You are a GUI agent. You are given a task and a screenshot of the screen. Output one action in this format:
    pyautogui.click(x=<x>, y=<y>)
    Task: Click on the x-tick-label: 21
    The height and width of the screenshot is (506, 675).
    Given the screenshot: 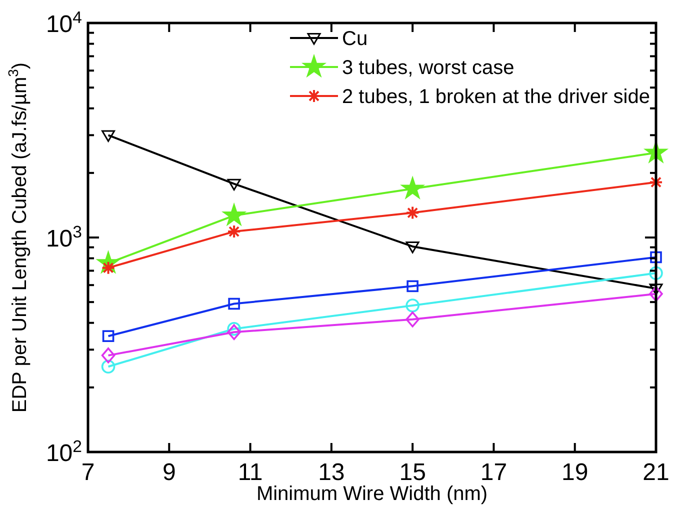 What is the action you would take?
    pyautogui.click(x=656, y=472)
    